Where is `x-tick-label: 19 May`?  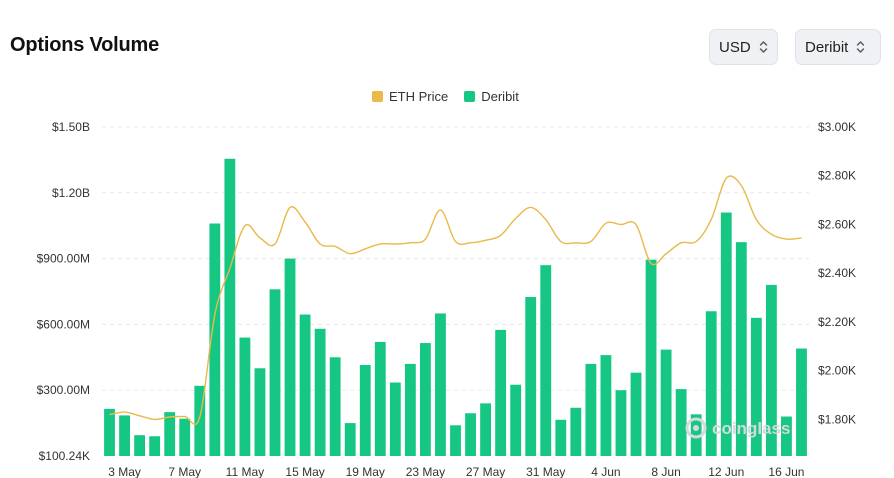
x-tick-label: 19 May is located at coordinates (365, 471).